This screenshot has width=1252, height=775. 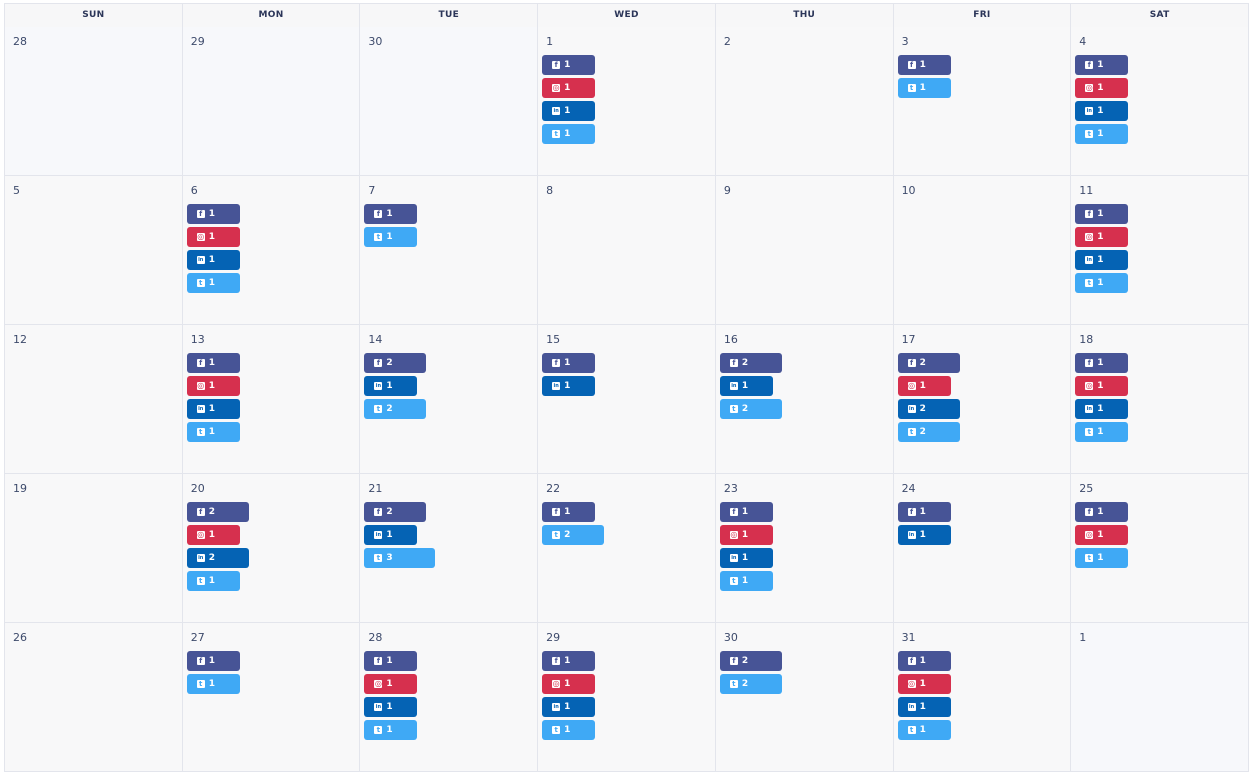 What do you see at coordinates (804, 548) in the screenshot?
I see `day-cell: 23 f 1 ◎ 1 in 1 t 1` at bounding box center [804, 548].